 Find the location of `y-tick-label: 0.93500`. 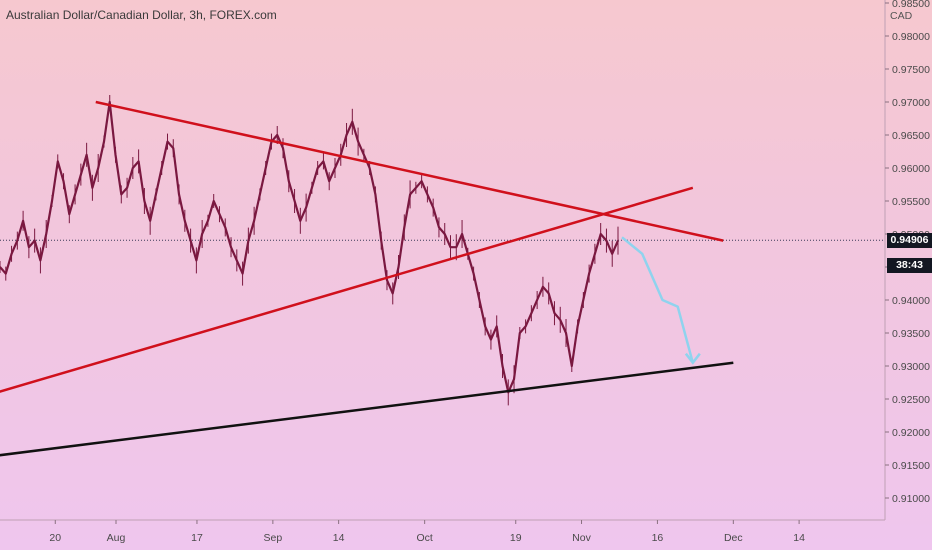

y-tick-label: 0.93500 is located at coordinates (911, 334).